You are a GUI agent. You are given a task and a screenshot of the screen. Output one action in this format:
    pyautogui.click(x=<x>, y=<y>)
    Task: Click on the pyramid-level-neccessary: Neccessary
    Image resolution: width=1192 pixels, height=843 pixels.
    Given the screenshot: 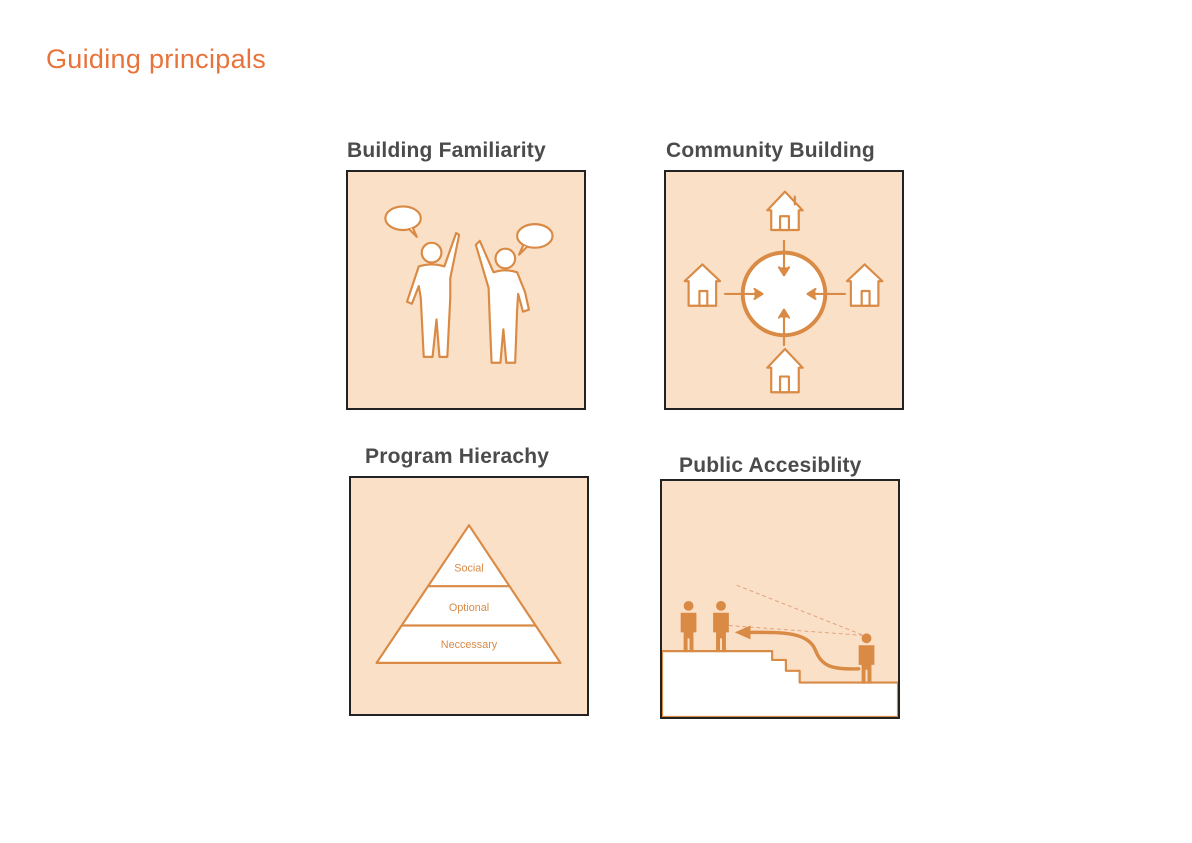 What is the action you would take?
    pyautogui.click(x=469, y=645)
    